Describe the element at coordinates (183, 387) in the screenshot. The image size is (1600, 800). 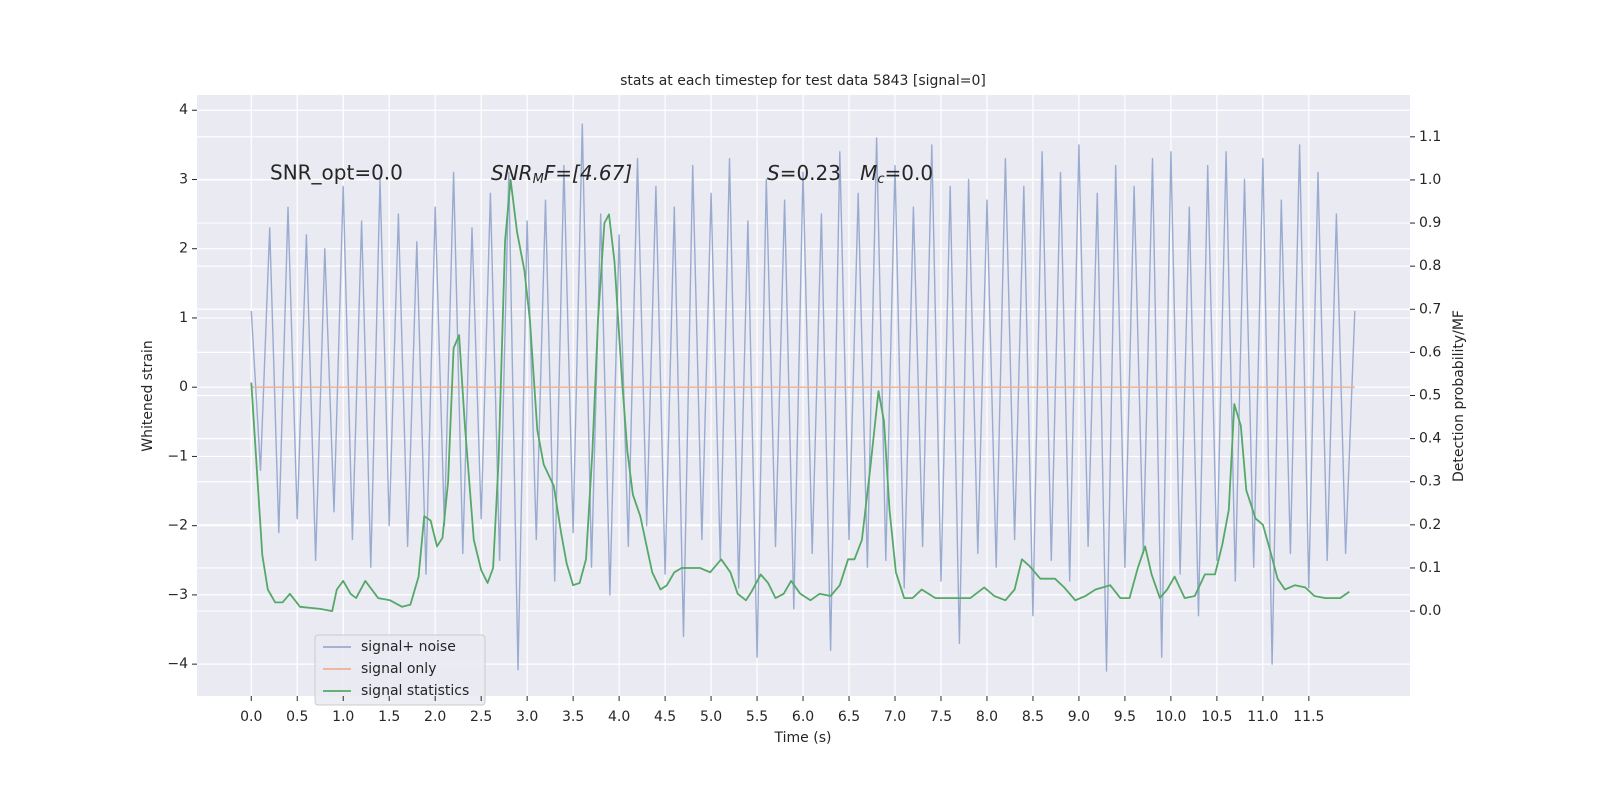
I see `y-tick-label: 0` at that location.